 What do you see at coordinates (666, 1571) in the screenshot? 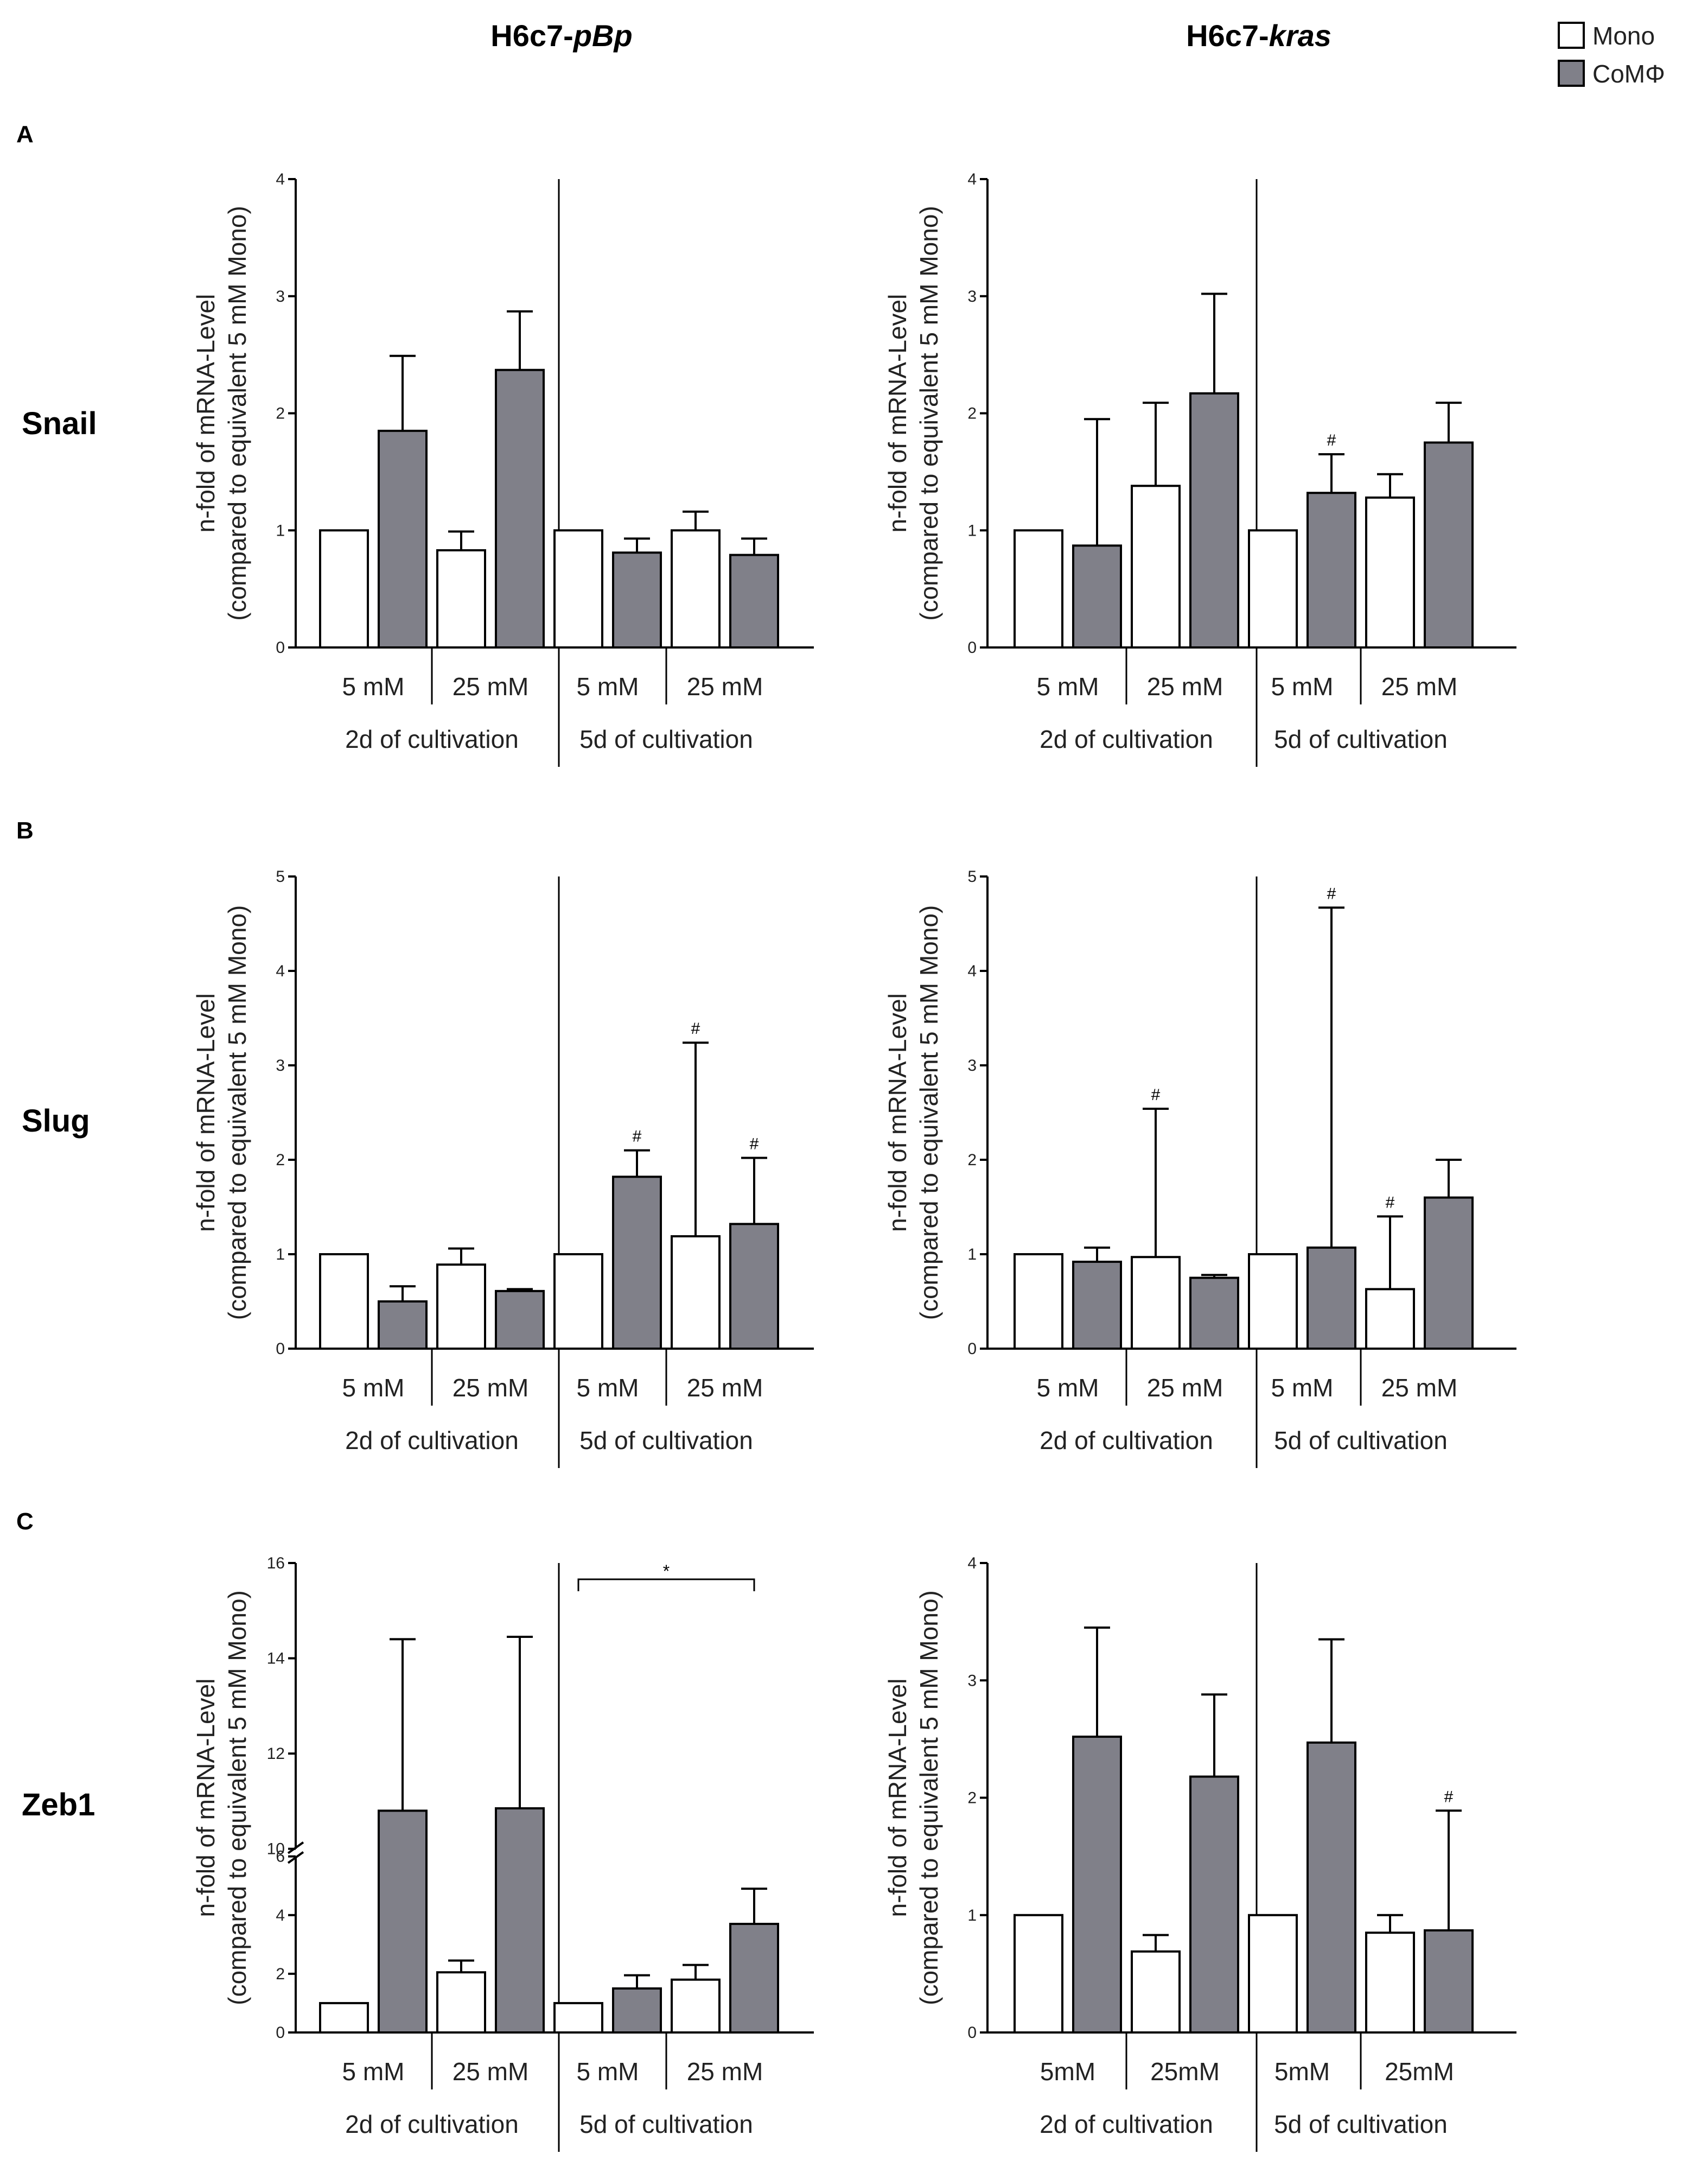
I see `significance-star: *` at bounding box center [666, 1571].